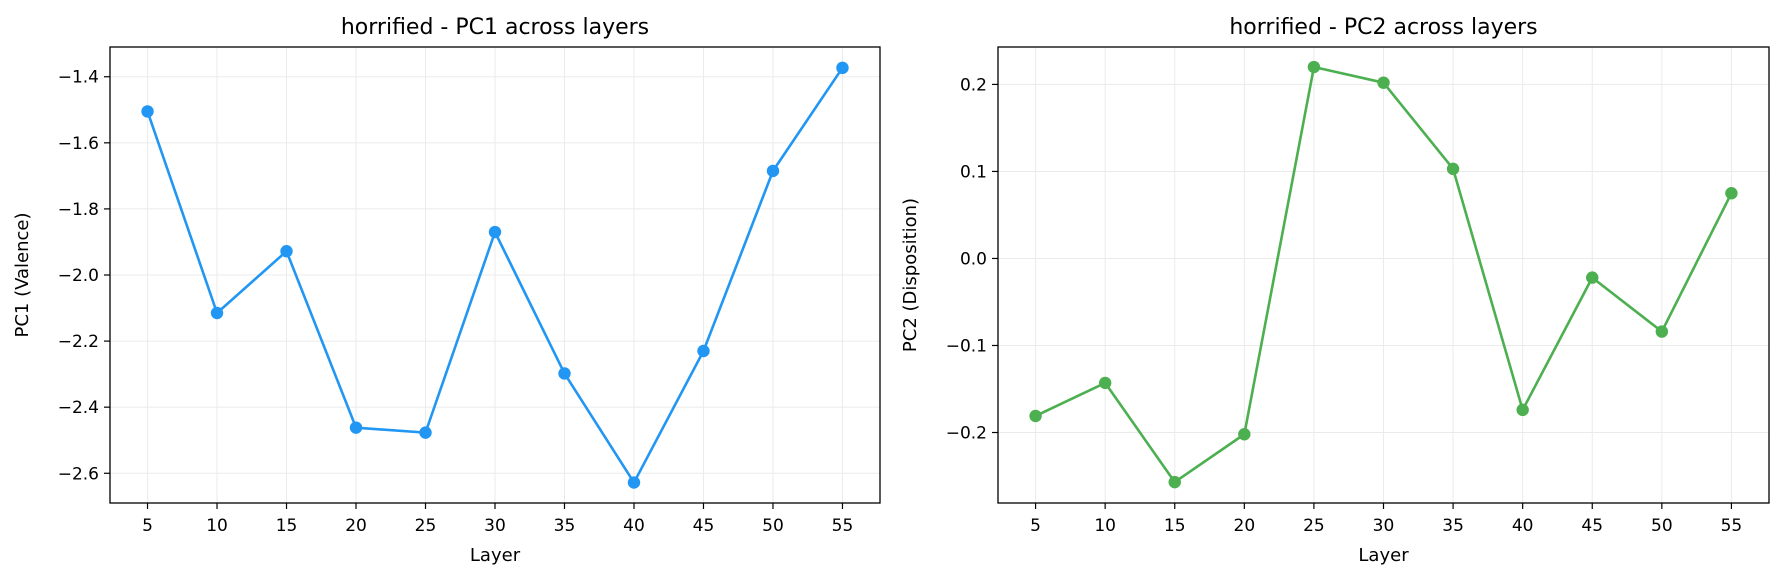 This screenshot has height=581, width=1784. What do you see at coordinates (78, 78) in the screenshot?
I see `y-tick-label: −1.4` at bounding box center [78, 78].